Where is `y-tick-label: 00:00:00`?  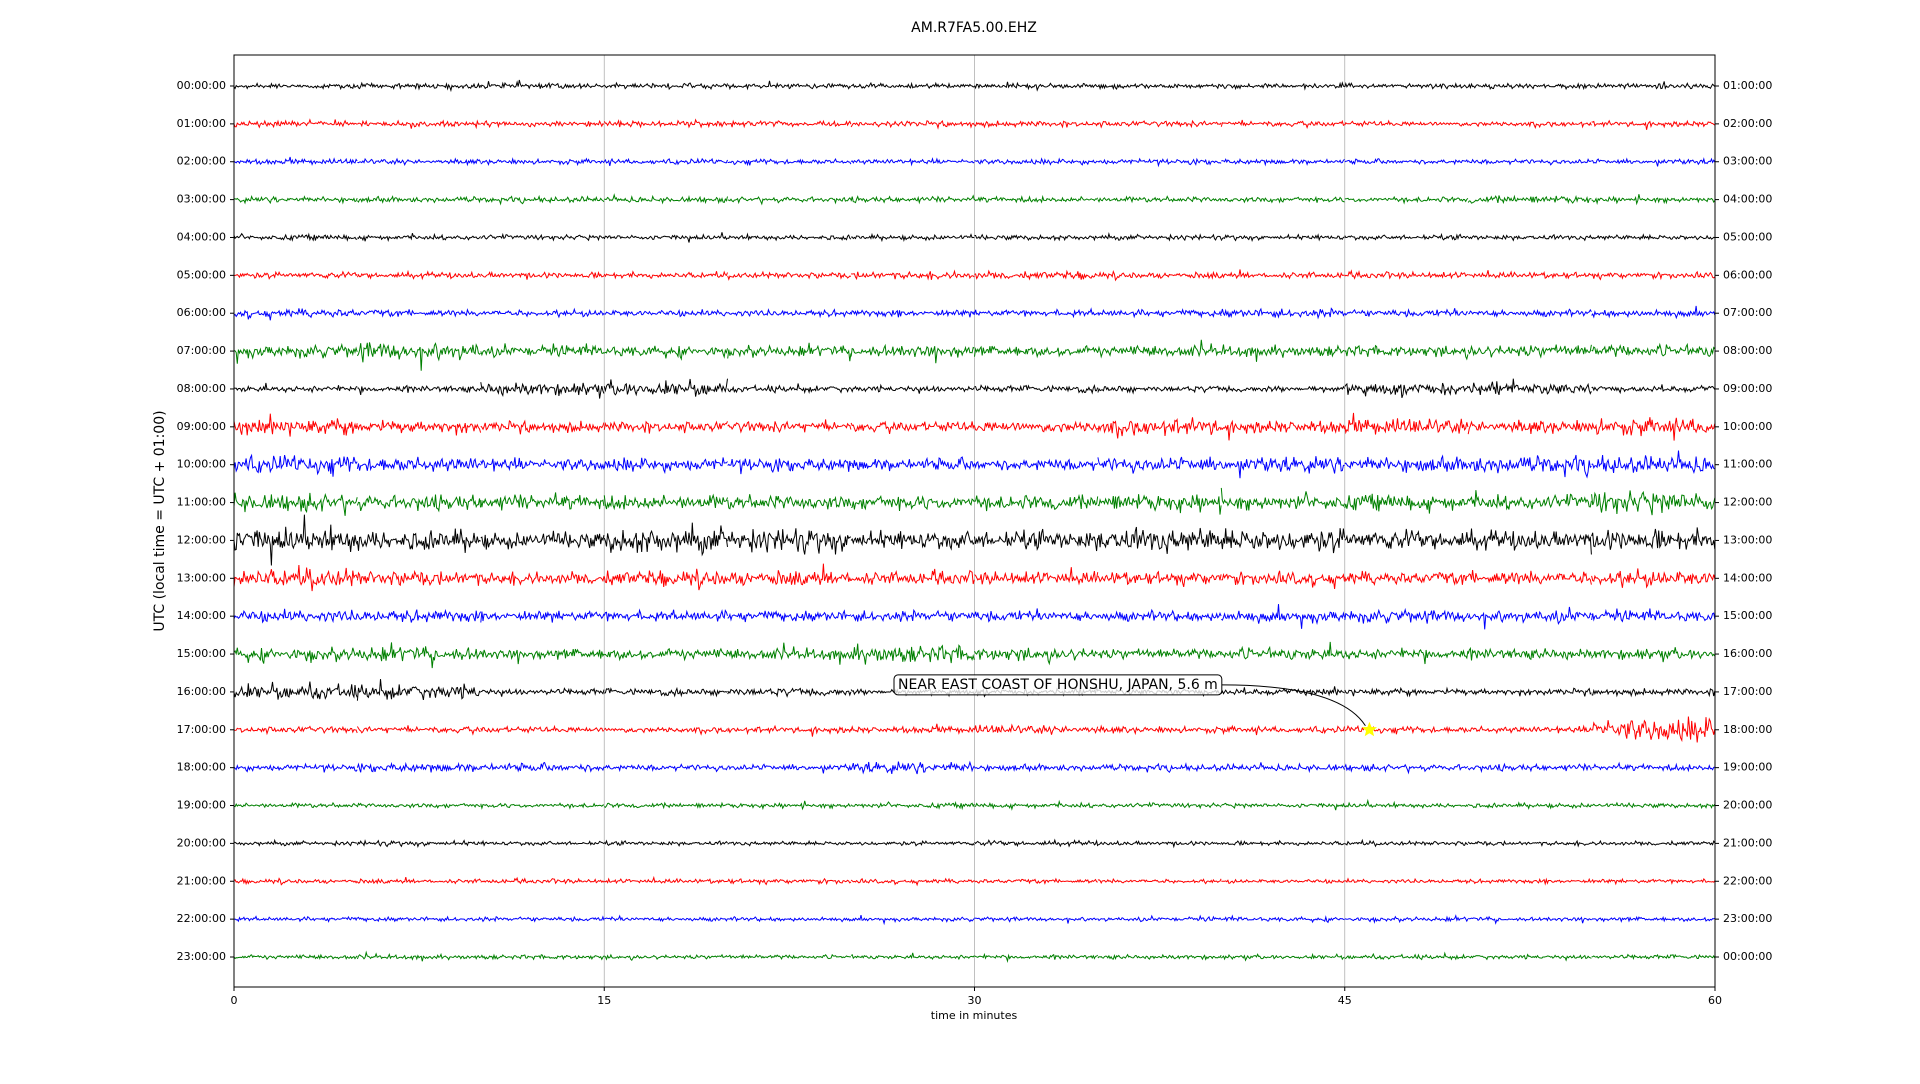
y-tick-label: 00:00:00 is located at coordinates (201, 85).